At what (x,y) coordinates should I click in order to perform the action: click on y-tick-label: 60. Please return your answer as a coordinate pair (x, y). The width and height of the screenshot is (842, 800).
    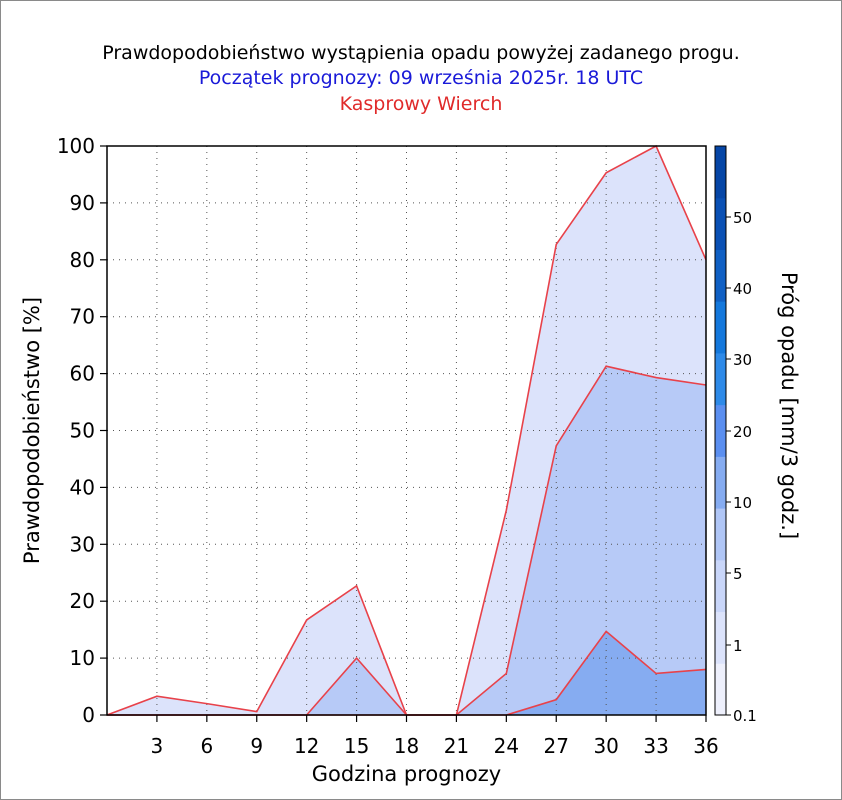
    Looking at the image, I should click on (82, 374).